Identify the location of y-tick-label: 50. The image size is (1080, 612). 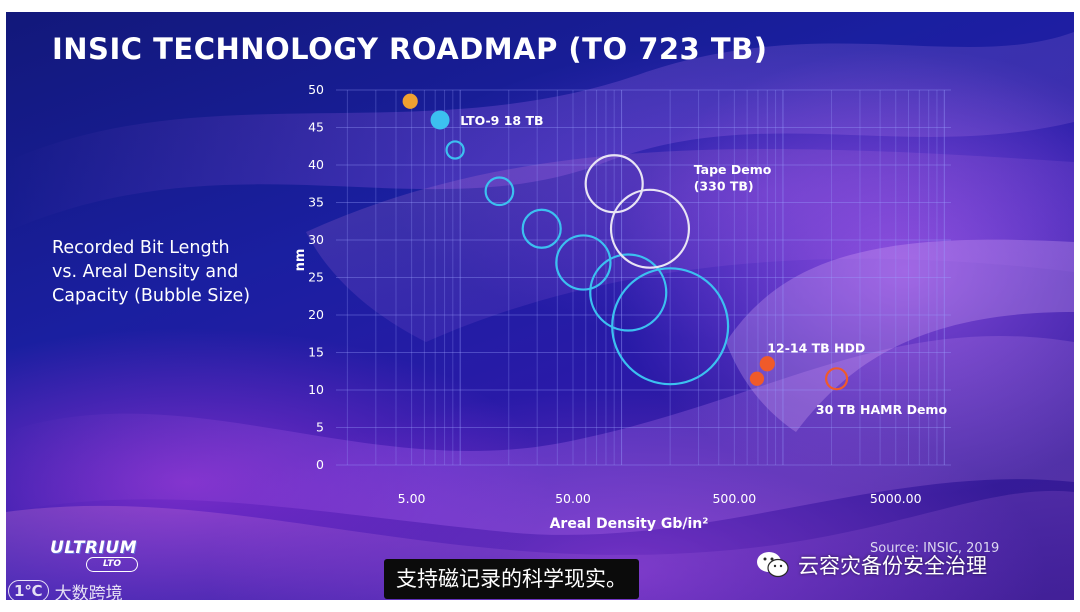
(316, 89).